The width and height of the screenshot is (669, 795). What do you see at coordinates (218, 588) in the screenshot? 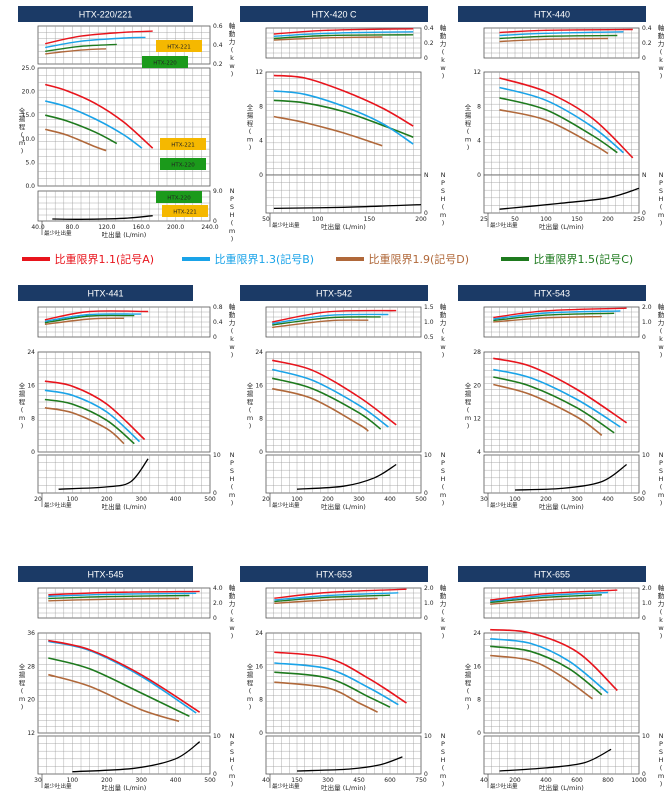
I see `power-tick-label: 4.0` at bounding box center [218, 588].